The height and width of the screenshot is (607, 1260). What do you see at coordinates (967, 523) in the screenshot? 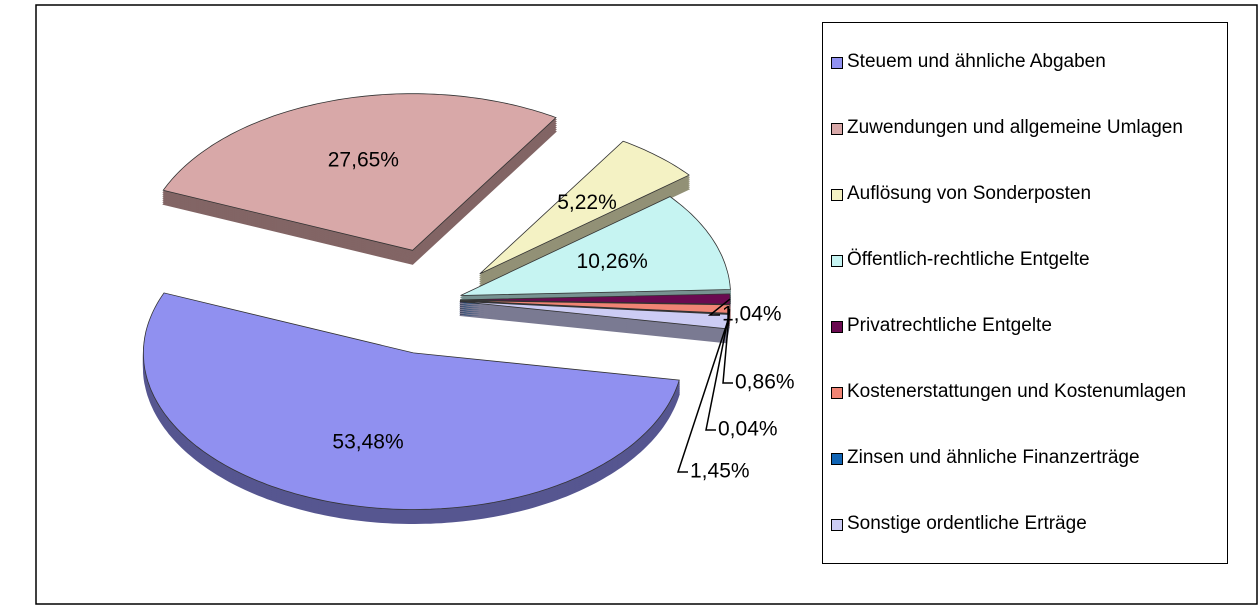
I see `legend-label: Sonstige ordentliche Erträge` at bounding box center [967, 523].